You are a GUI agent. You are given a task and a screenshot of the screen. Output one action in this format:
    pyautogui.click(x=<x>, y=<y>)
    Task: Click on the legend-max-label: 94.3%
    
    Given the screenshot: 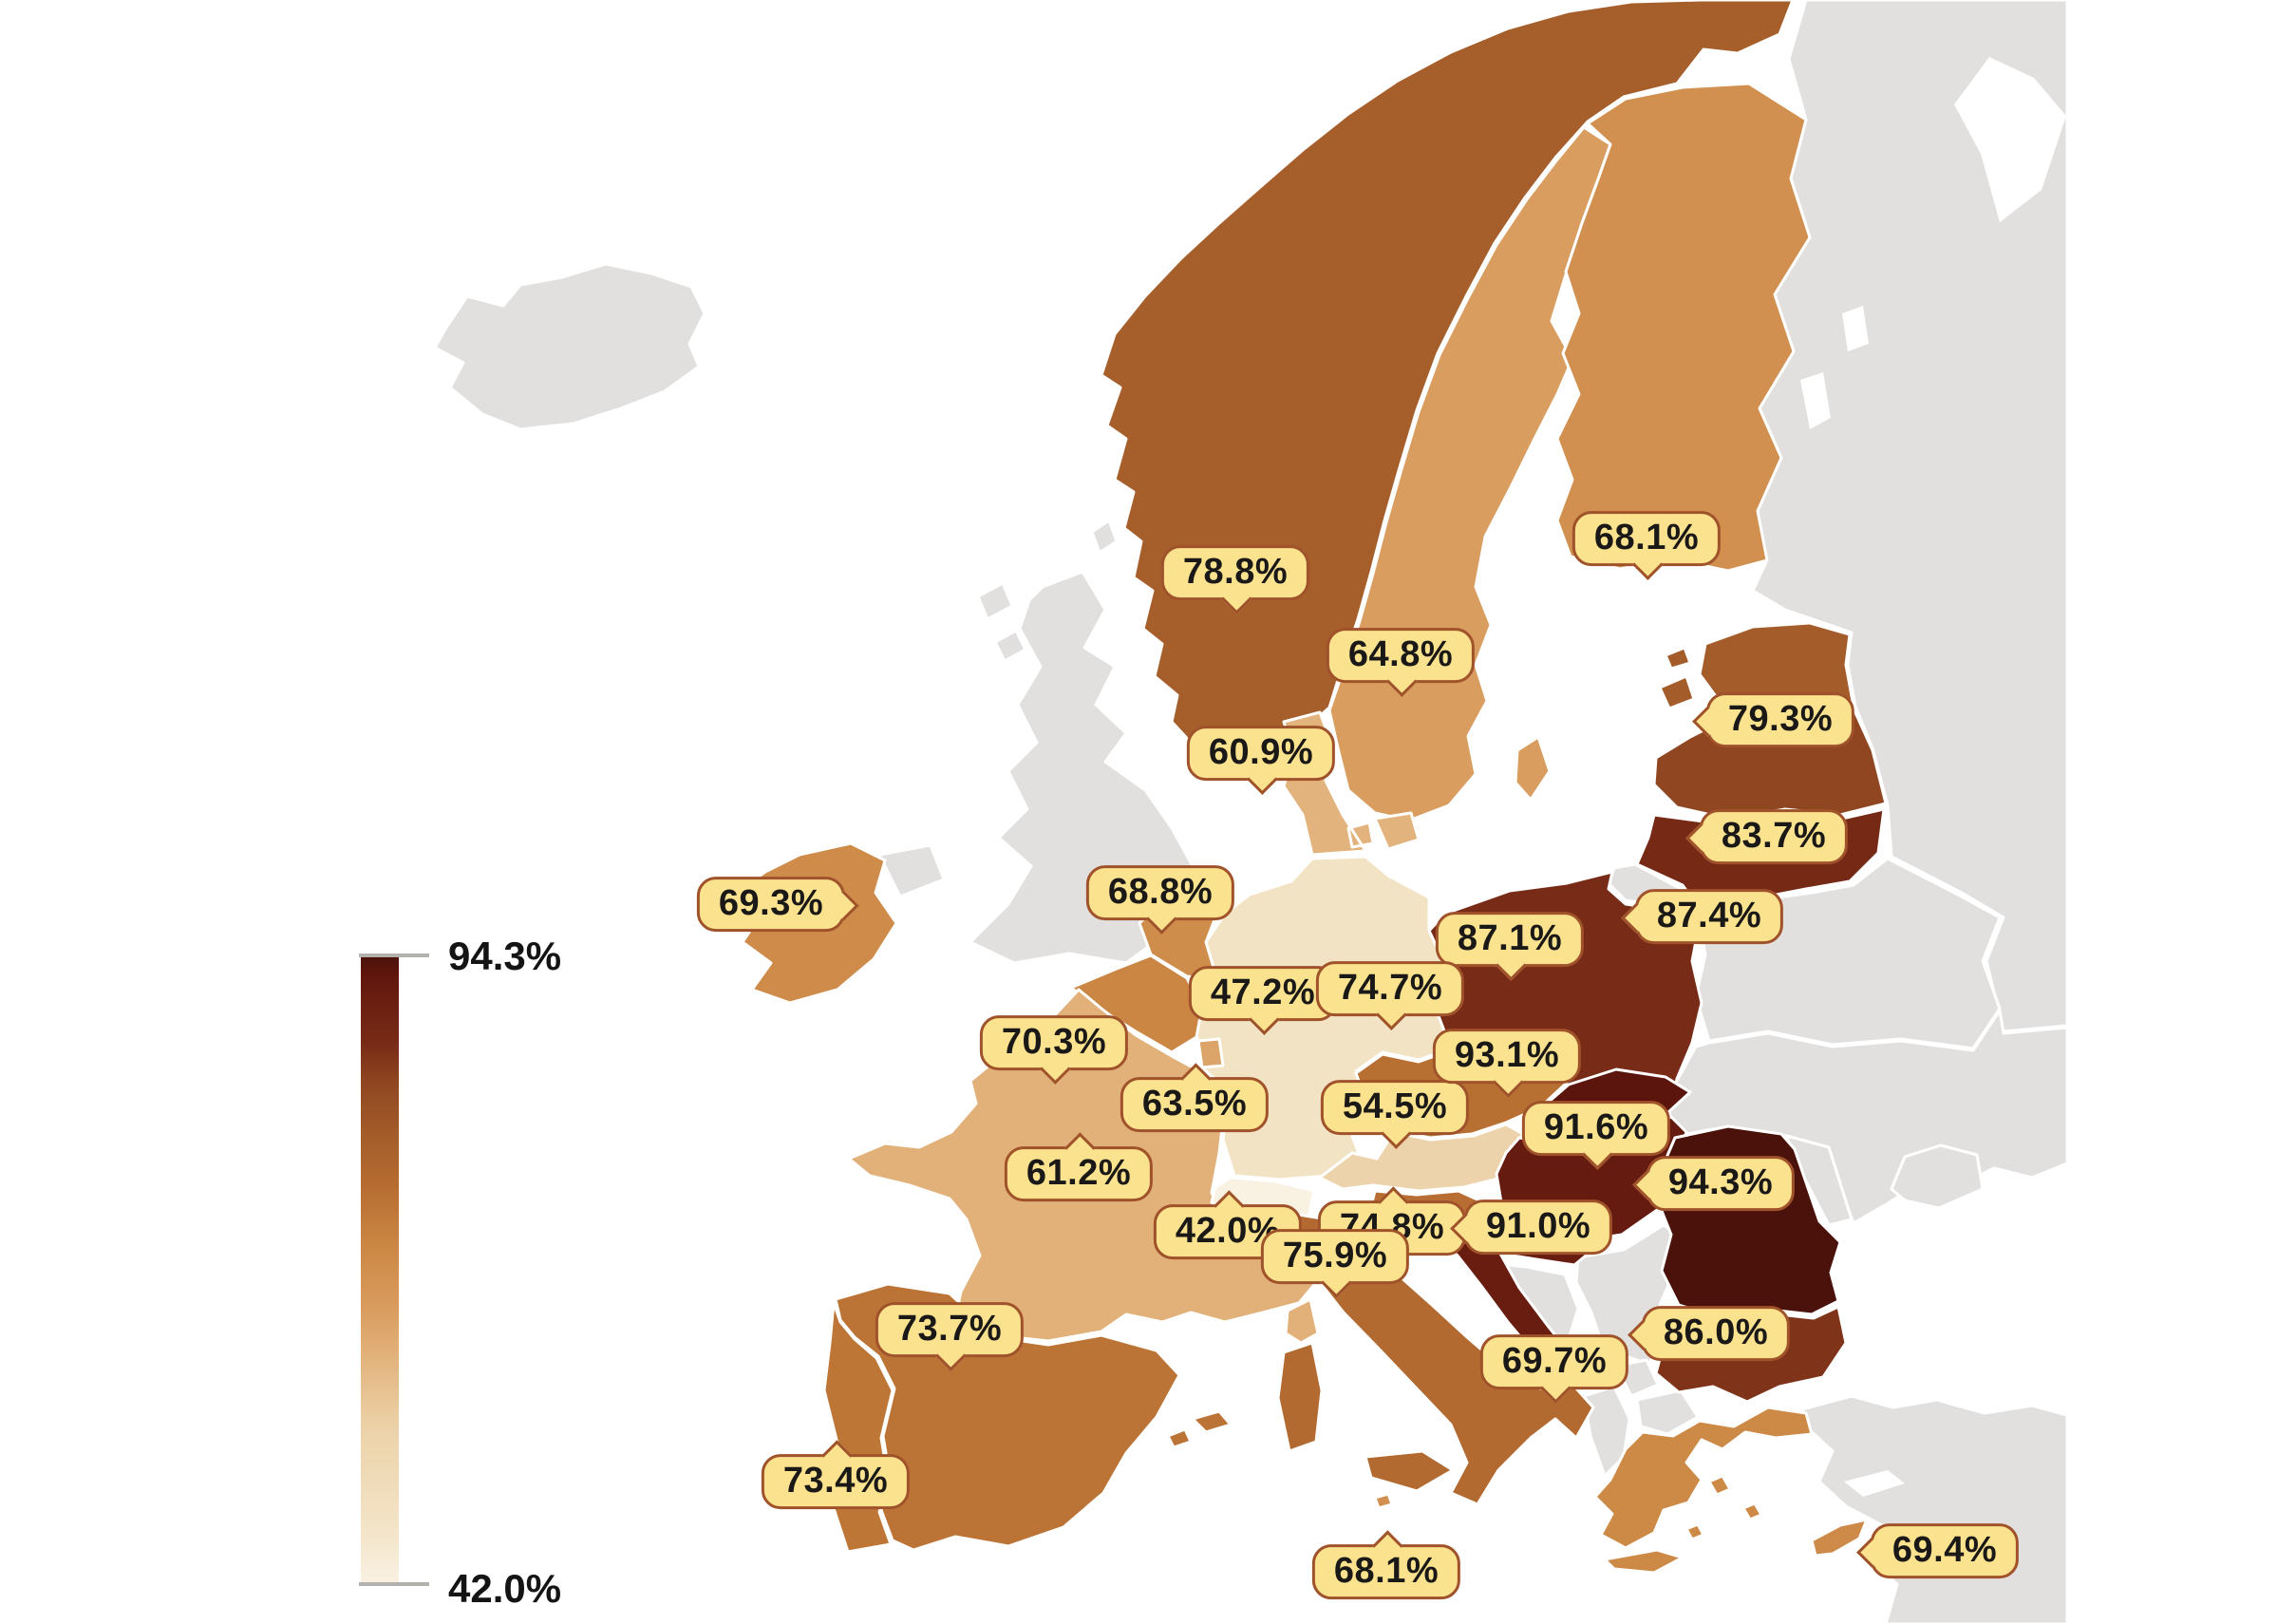 What is the action you would take?
    pyautogui.click(x=505, y=956)
    